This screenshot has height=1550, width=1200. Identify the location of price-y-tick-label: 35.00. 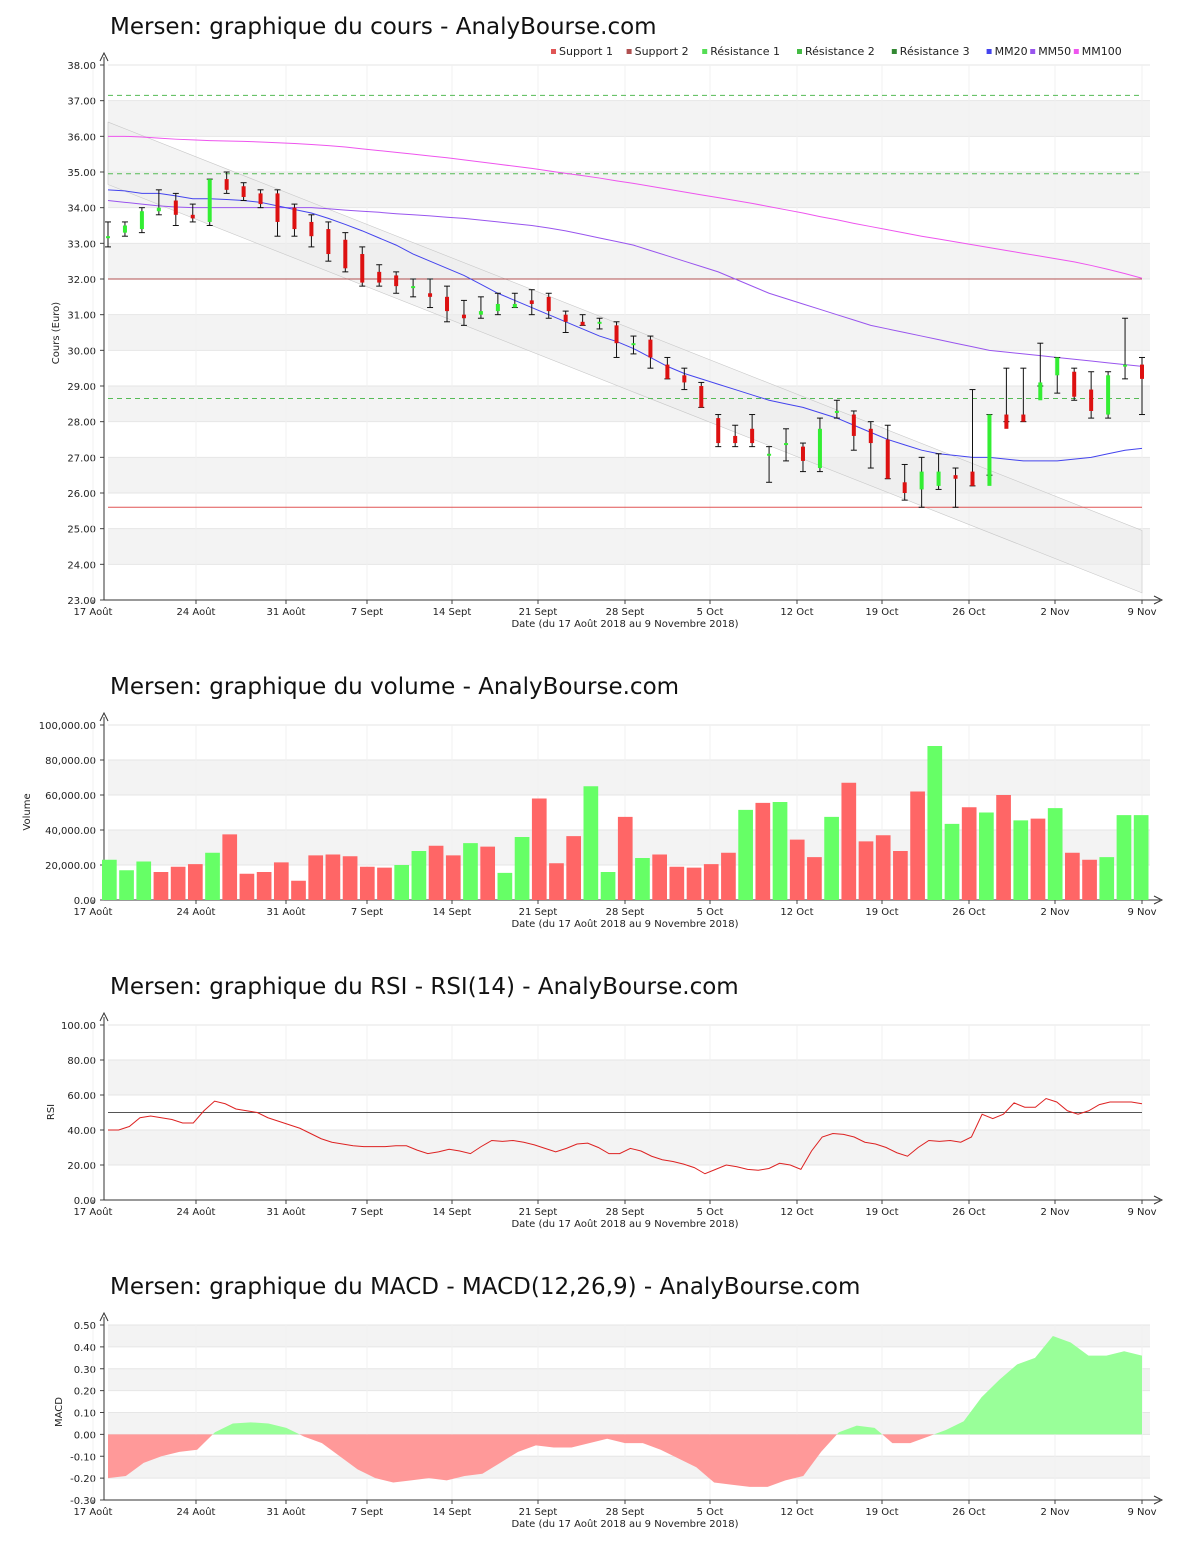
(81, 173).